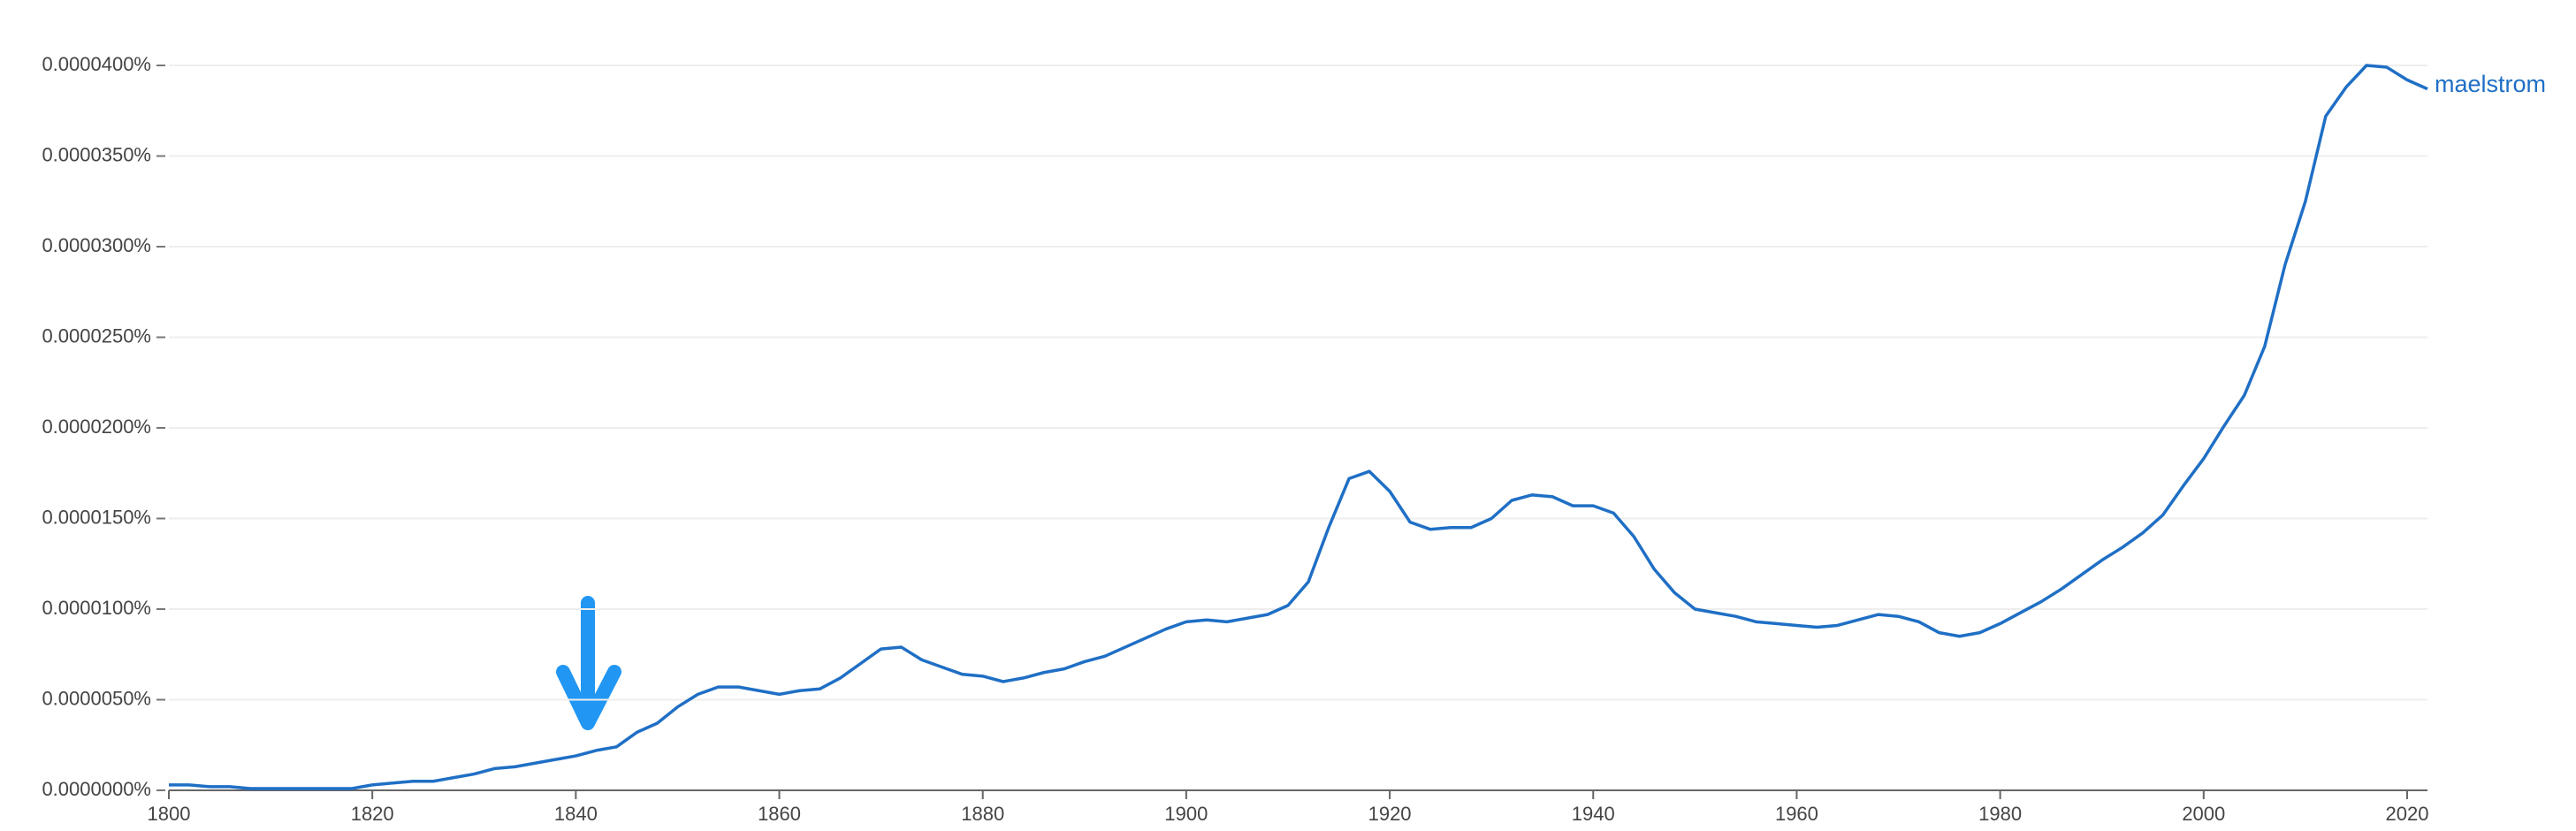 The height and width of the screenshot is (831, 2576). What do you see at coordinates (2203, 814) in the screenshot?
I see `x-tick-label: 2000` at bounding box center [2203, 814].